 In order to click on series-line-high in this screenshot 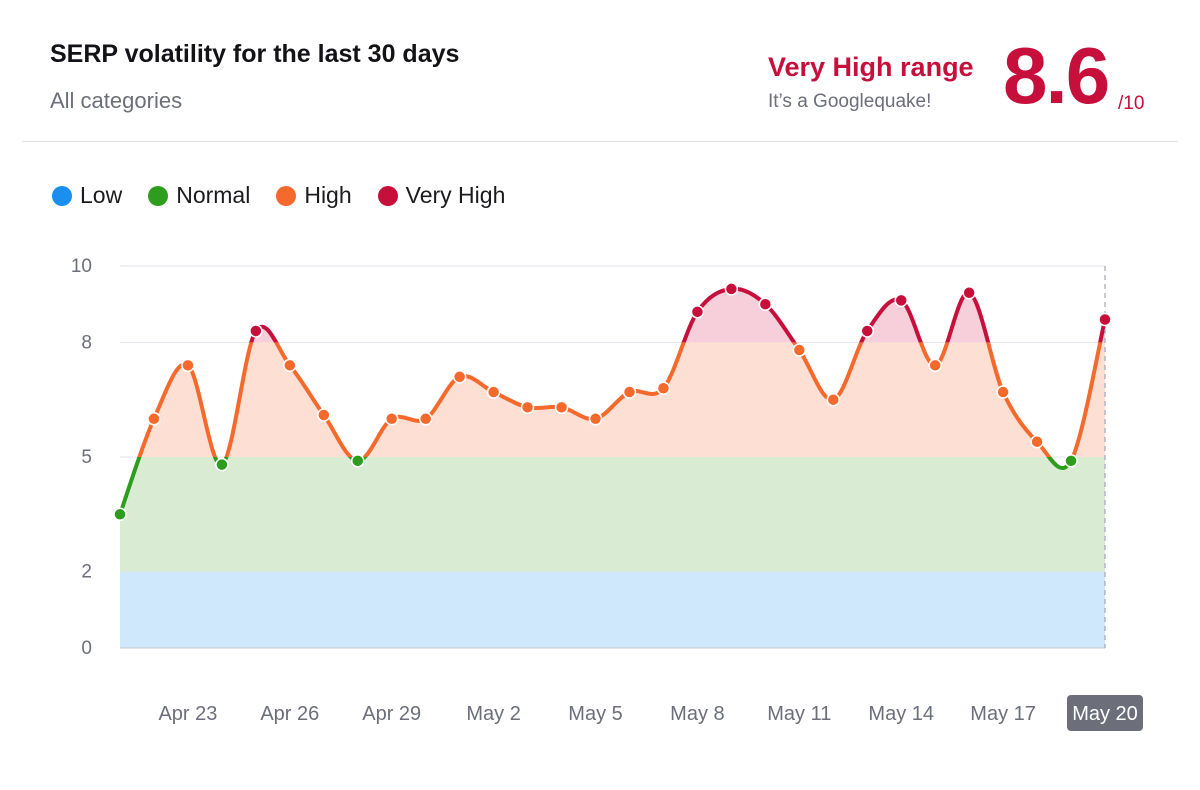, I will do `click(620, 399)`.